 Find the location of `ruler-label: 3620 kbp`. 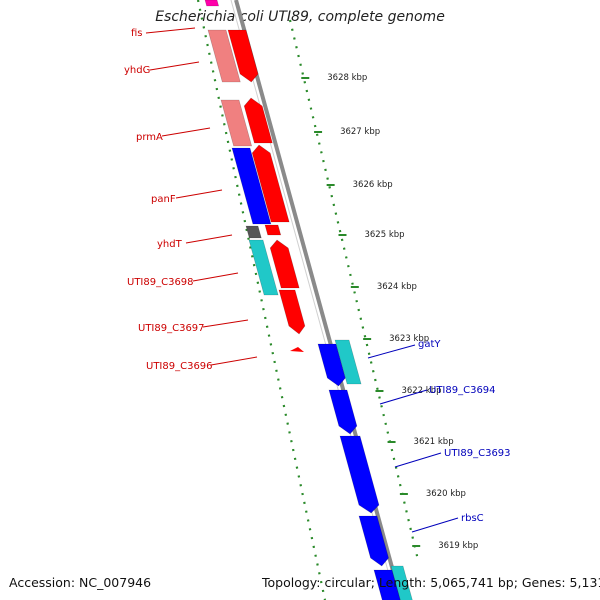

ruler-label: 3620 kbp is located at coordinates (446, 494).